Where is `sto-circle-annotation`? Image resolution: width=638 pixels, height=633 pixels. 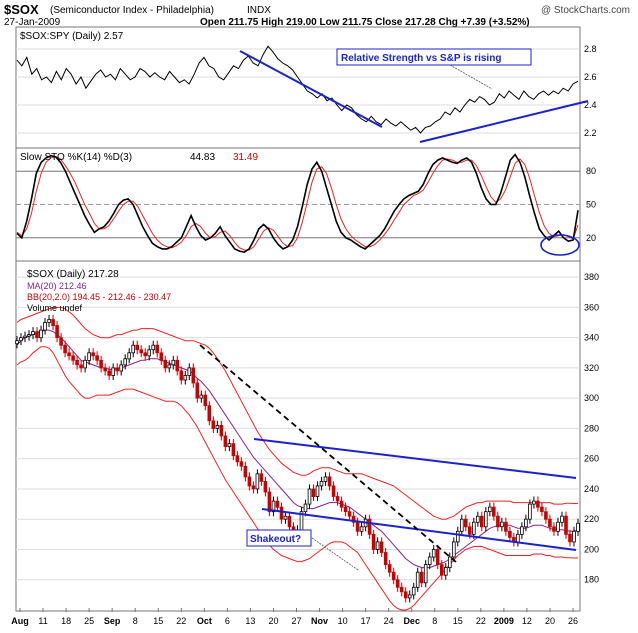
sto-circle-annotation is located at coordinates (560, 245).